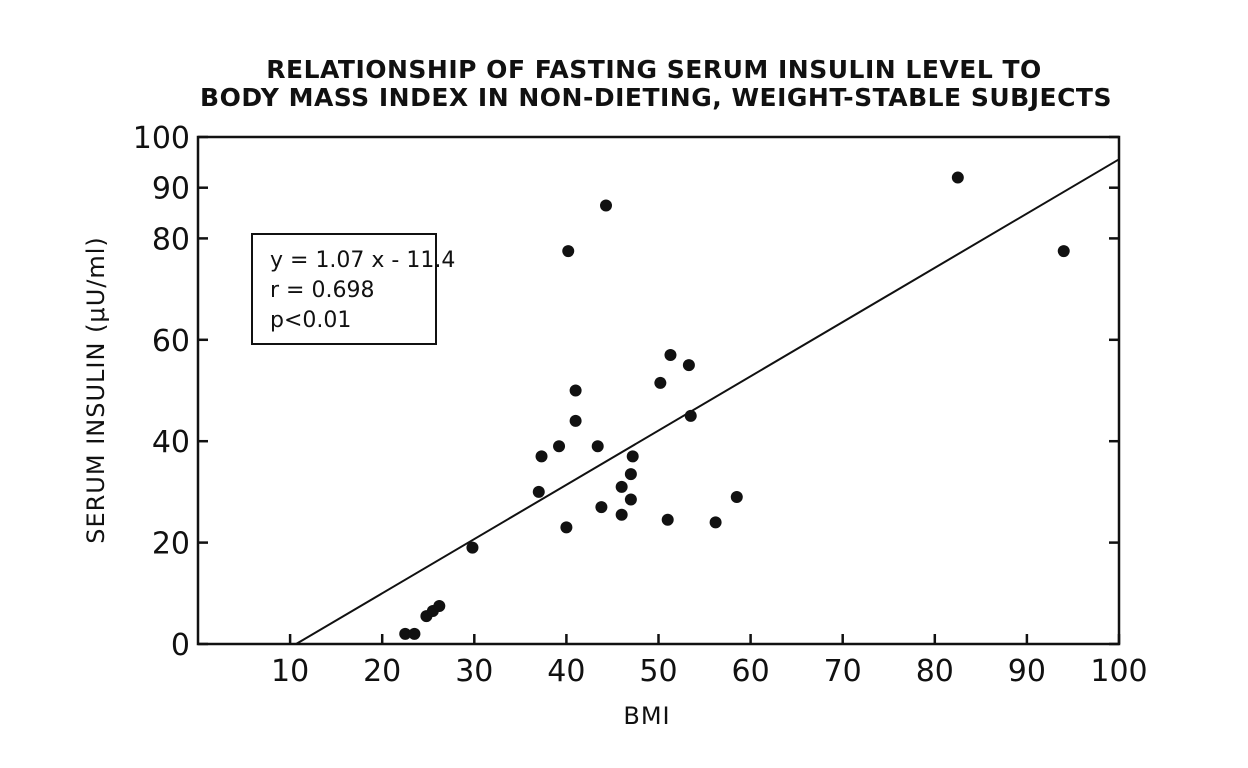 The width and height of the screenshot is (1248, 768). Describe the element at coordinates (1118, 671) in the screenshot. I see `x-tick-label: 100` at that location.